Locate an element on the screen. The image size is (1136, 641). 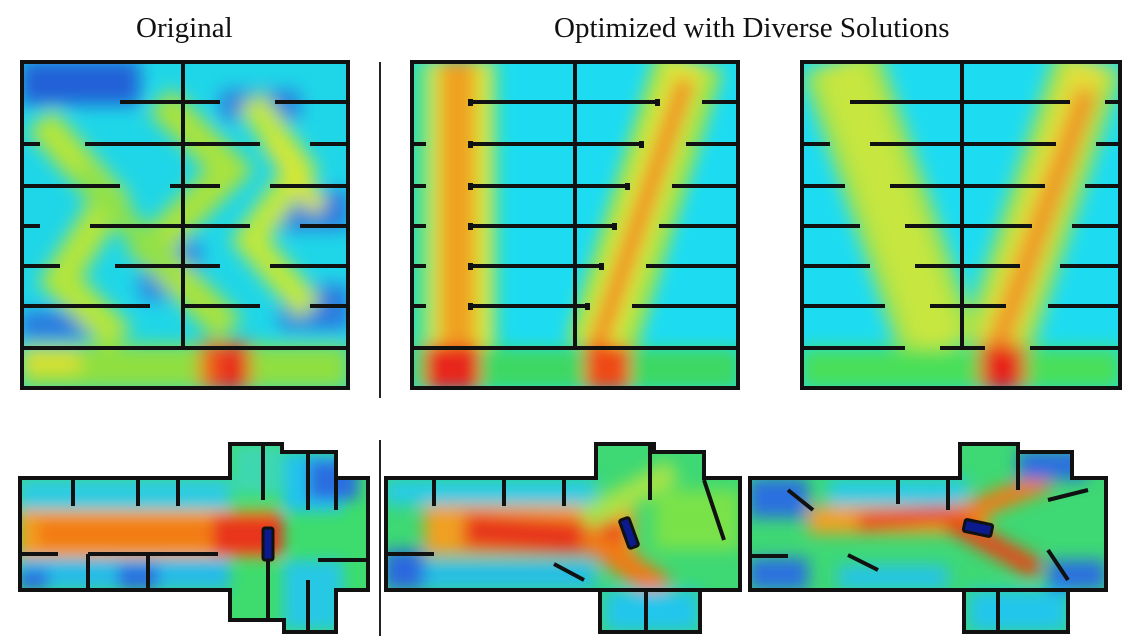
original-heading: Original is located at coordinates (184, 28).